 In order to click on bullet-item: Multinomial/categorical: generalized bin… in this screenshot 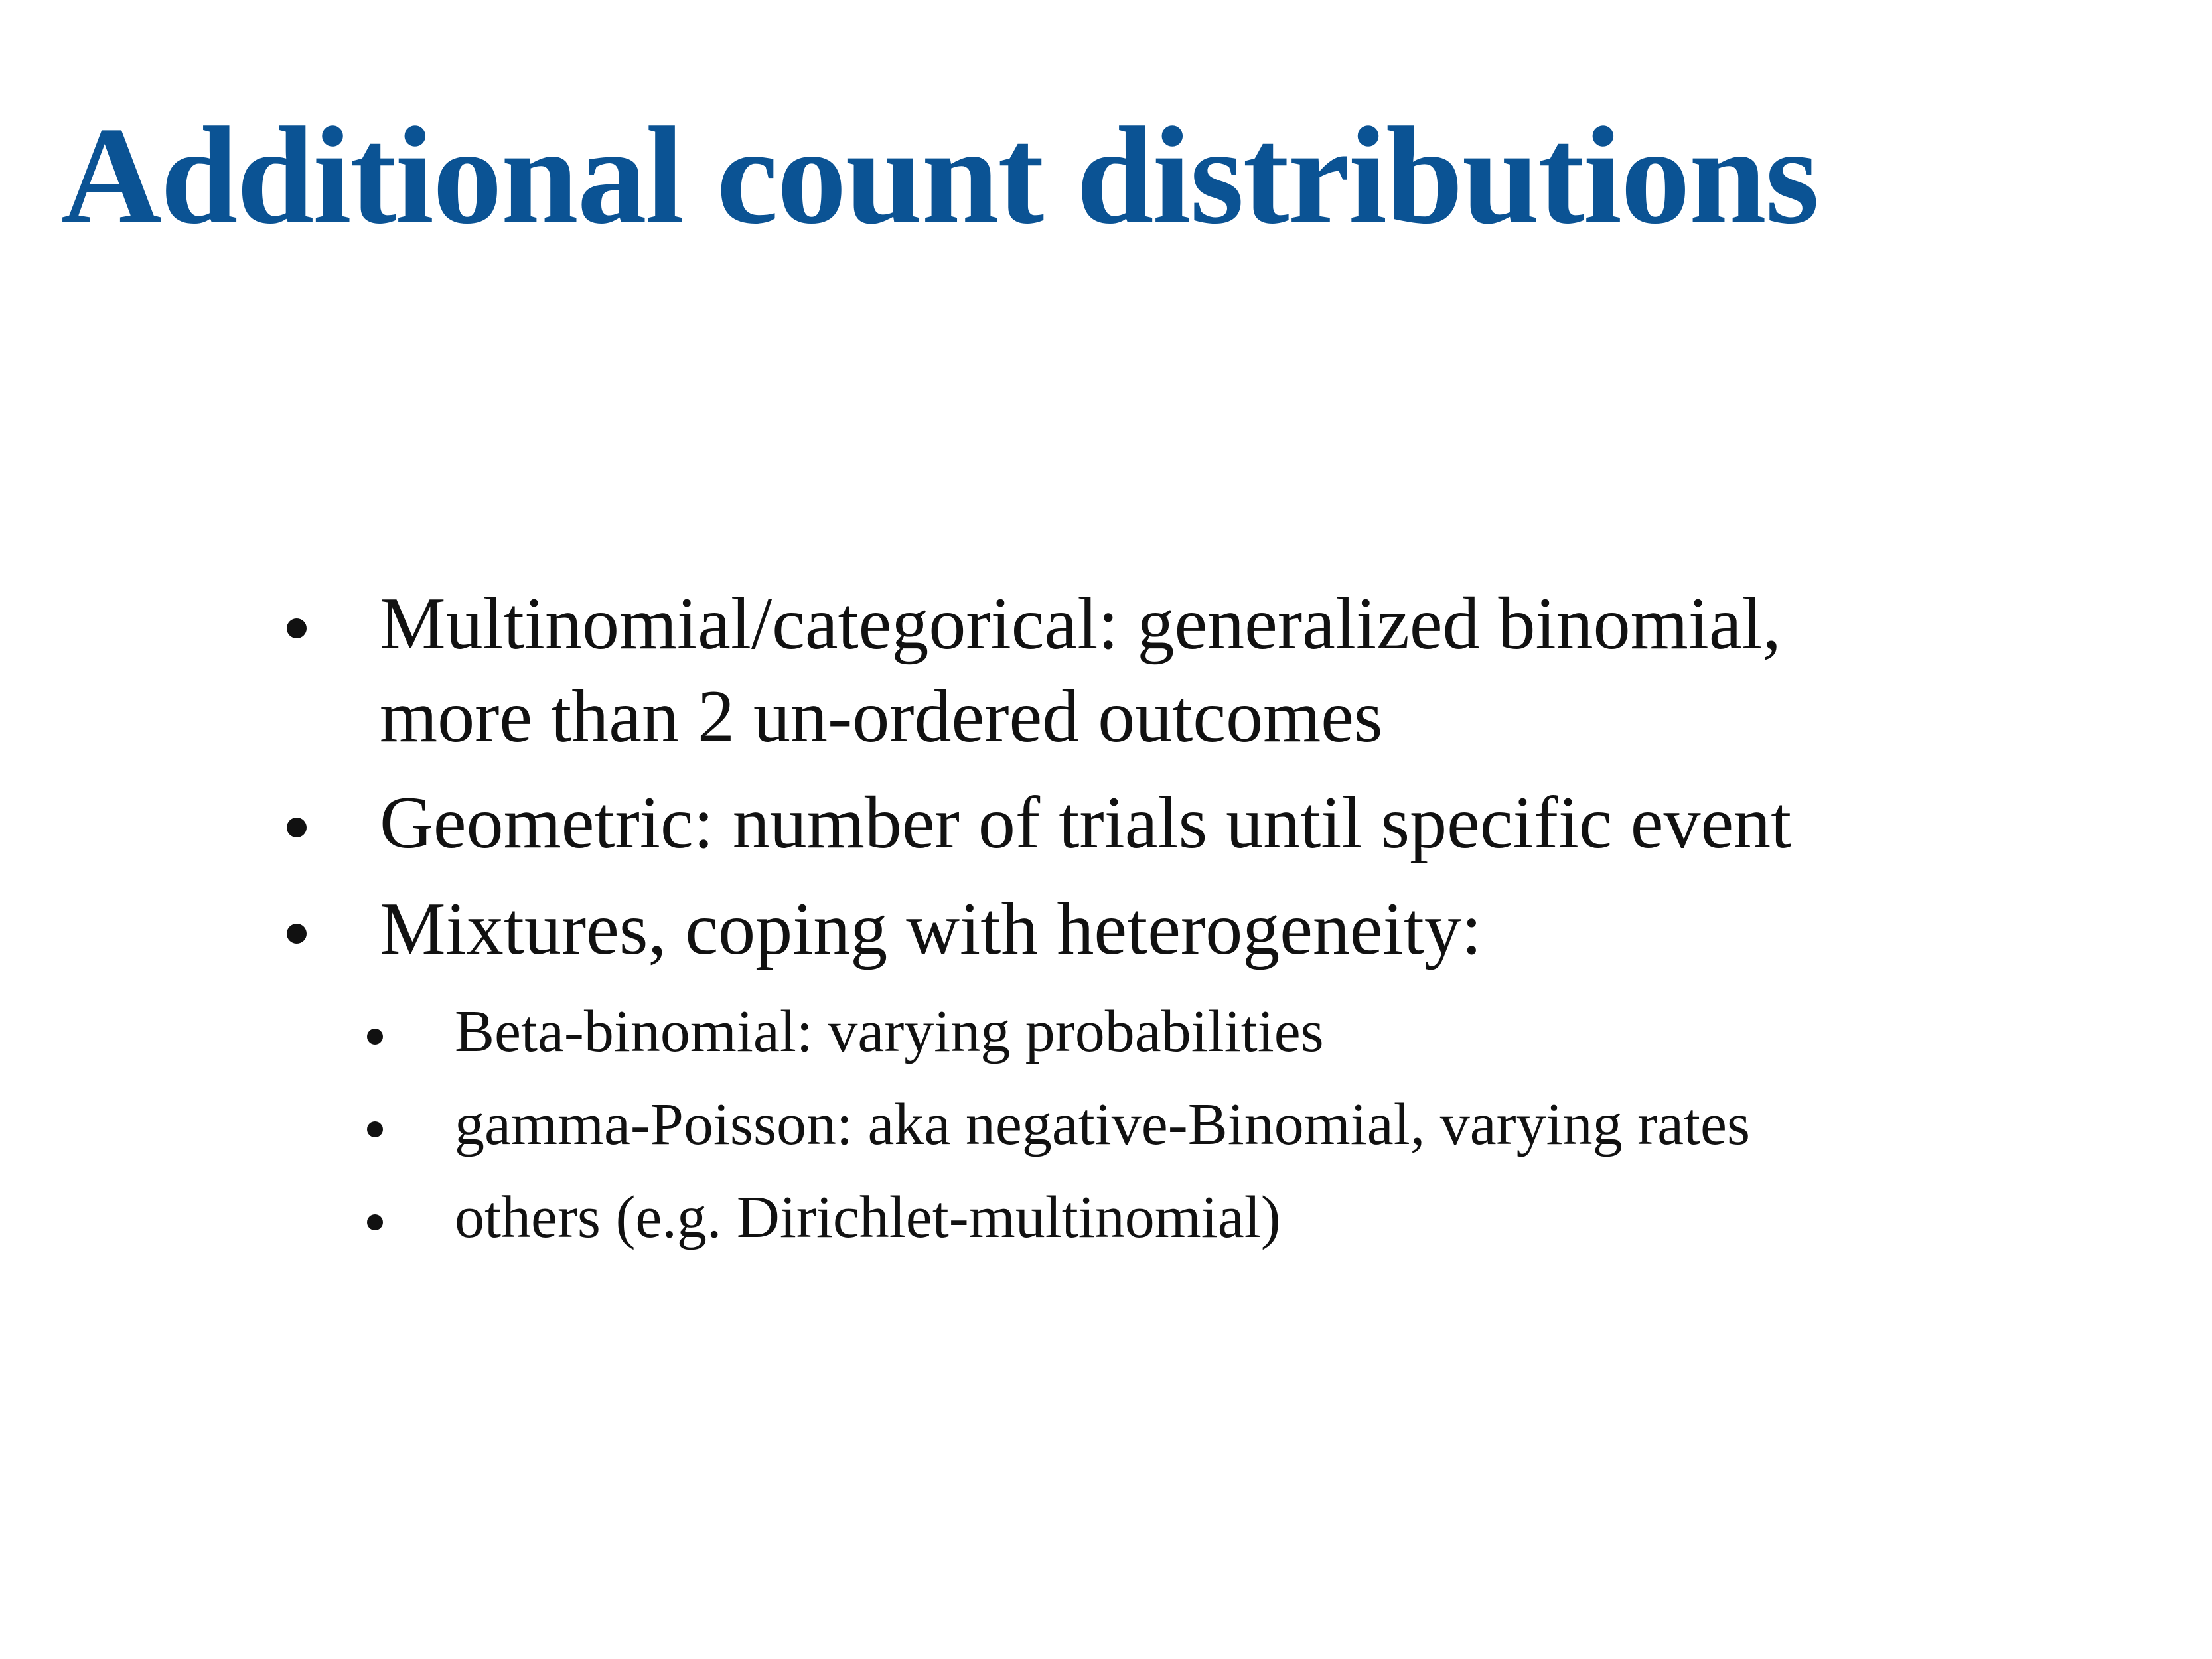, I will do `click(1034, 670)`.